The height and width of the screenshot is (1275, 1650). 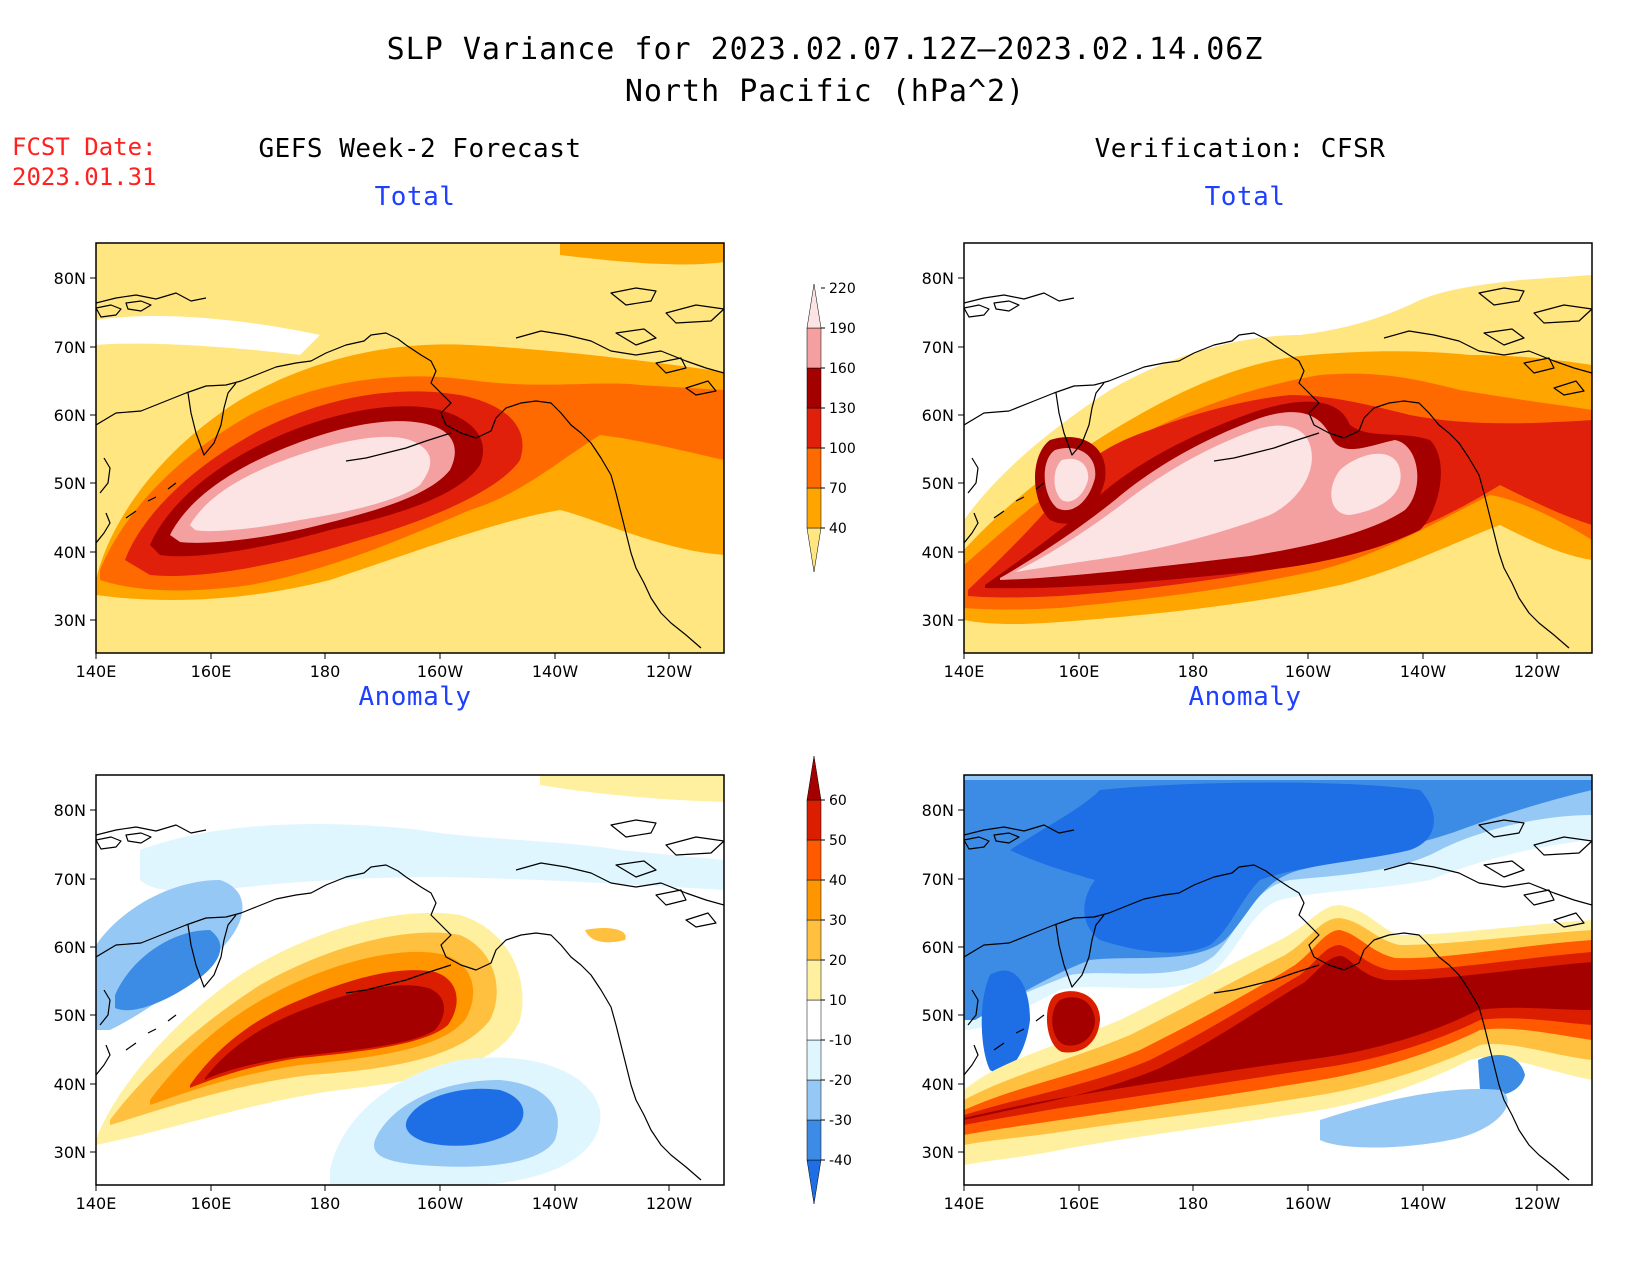 I want to click on colorbar-tick-label: -10, so click(x=840, y=1041).